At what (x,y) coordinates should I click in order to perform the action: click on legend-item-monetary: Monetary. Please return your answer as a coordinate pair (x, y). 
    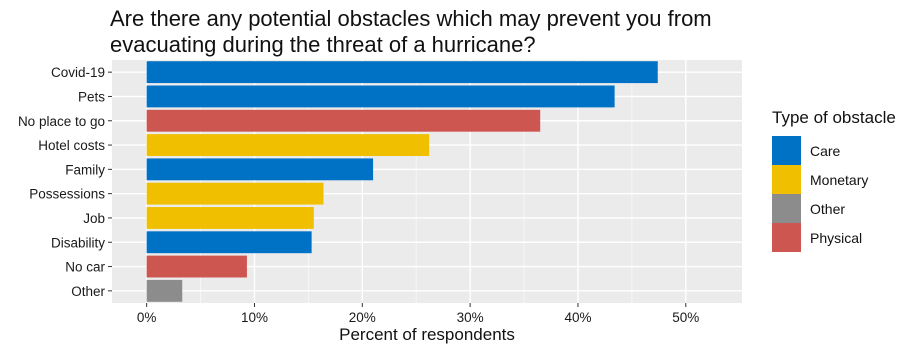
    Looking at the image, I should click on (842, 179).